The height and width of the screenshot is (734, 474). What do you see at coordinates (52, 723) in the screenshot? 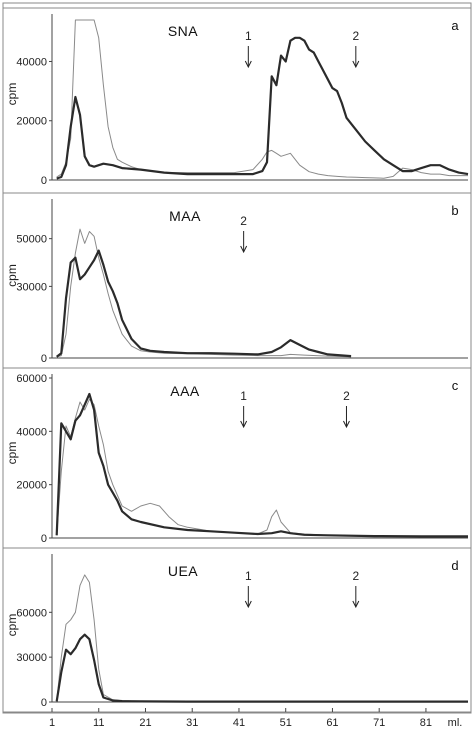
I see `x-tick-label: 1` at bounding box center [52, 723].